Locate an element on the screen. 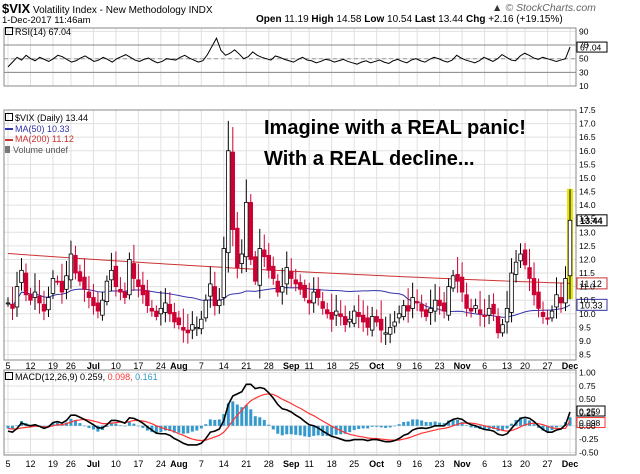 This screenshot has width=640, height=474. macd-legend-v2: 0.098, is located at coordinates (120, 377).